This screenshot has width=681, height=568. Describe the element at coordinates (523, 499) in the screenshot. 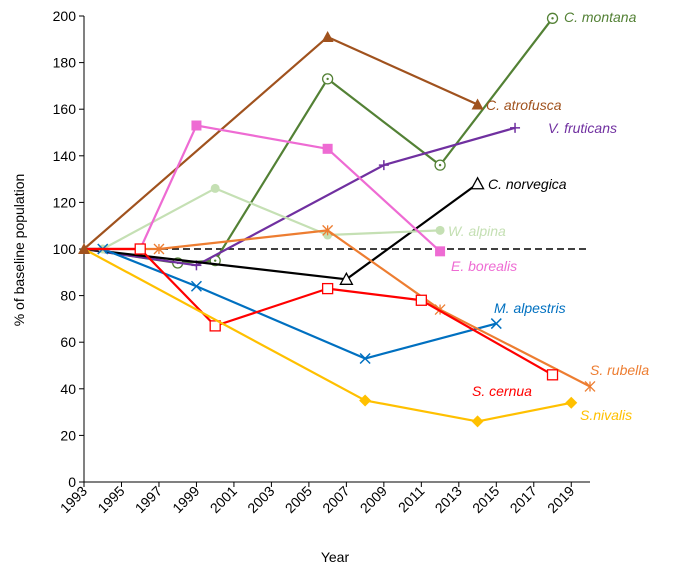

I see `x-tick-label: 2017` at that location.